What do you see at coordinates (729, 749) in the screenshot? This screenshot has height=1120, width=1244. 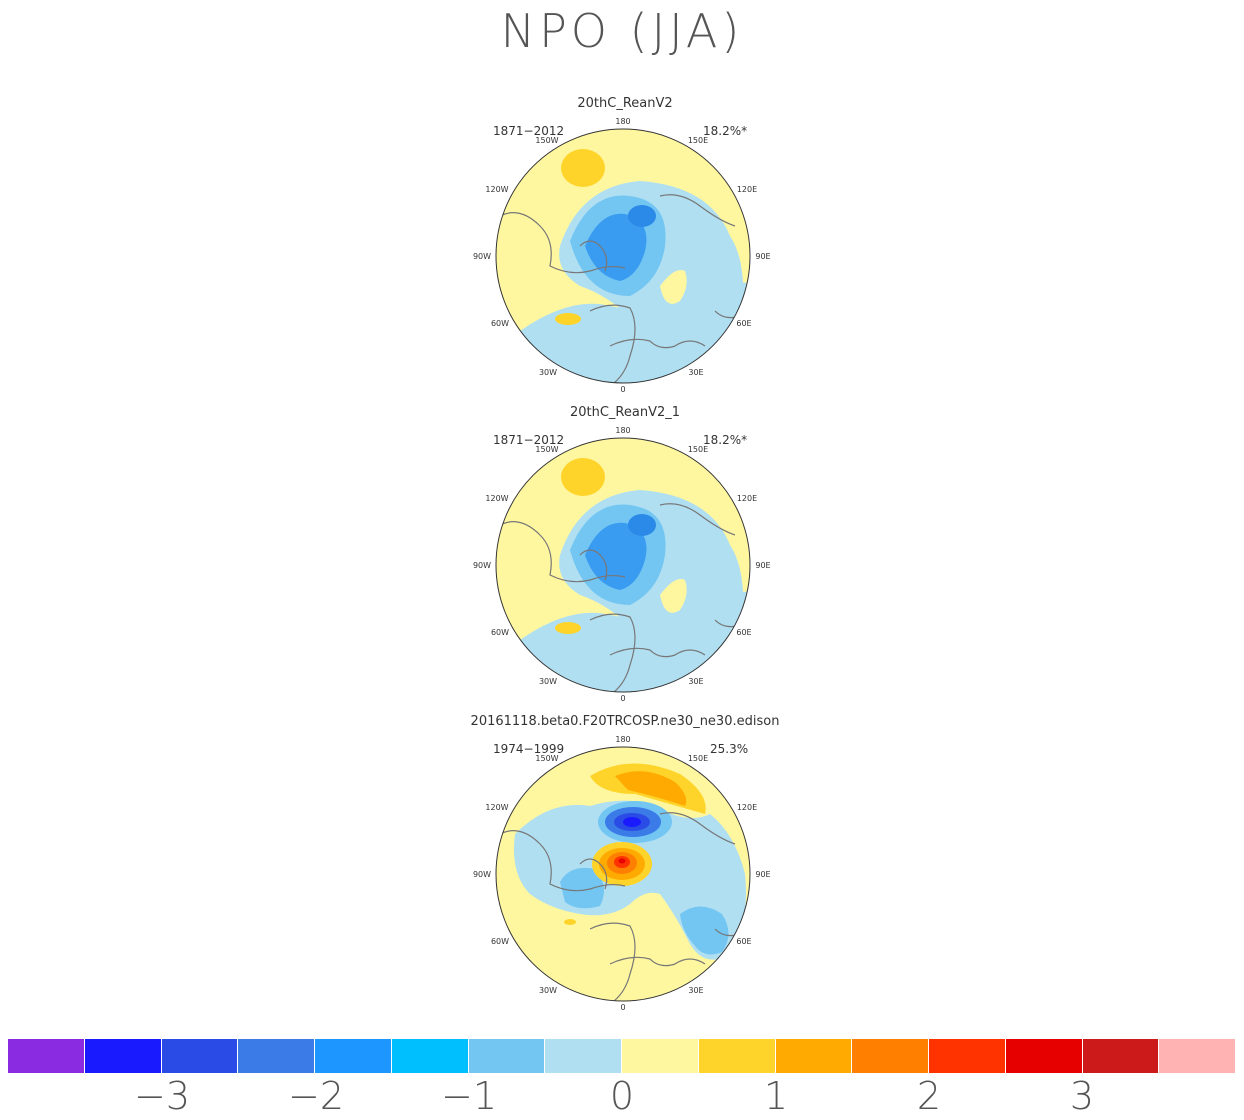 I see `variance-label: 25.3%` at bounding box center [729, 749].